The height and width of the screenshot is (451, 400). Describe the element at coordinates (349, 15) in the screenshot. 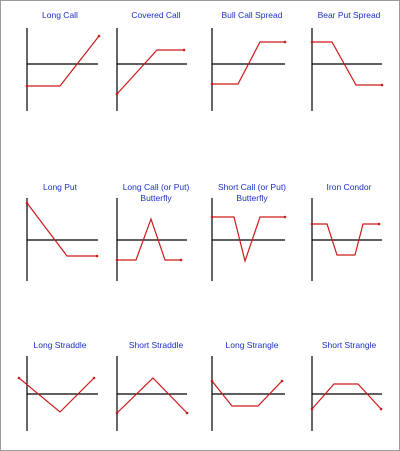

I see `panel-title: Bear Put Spread` at that location.